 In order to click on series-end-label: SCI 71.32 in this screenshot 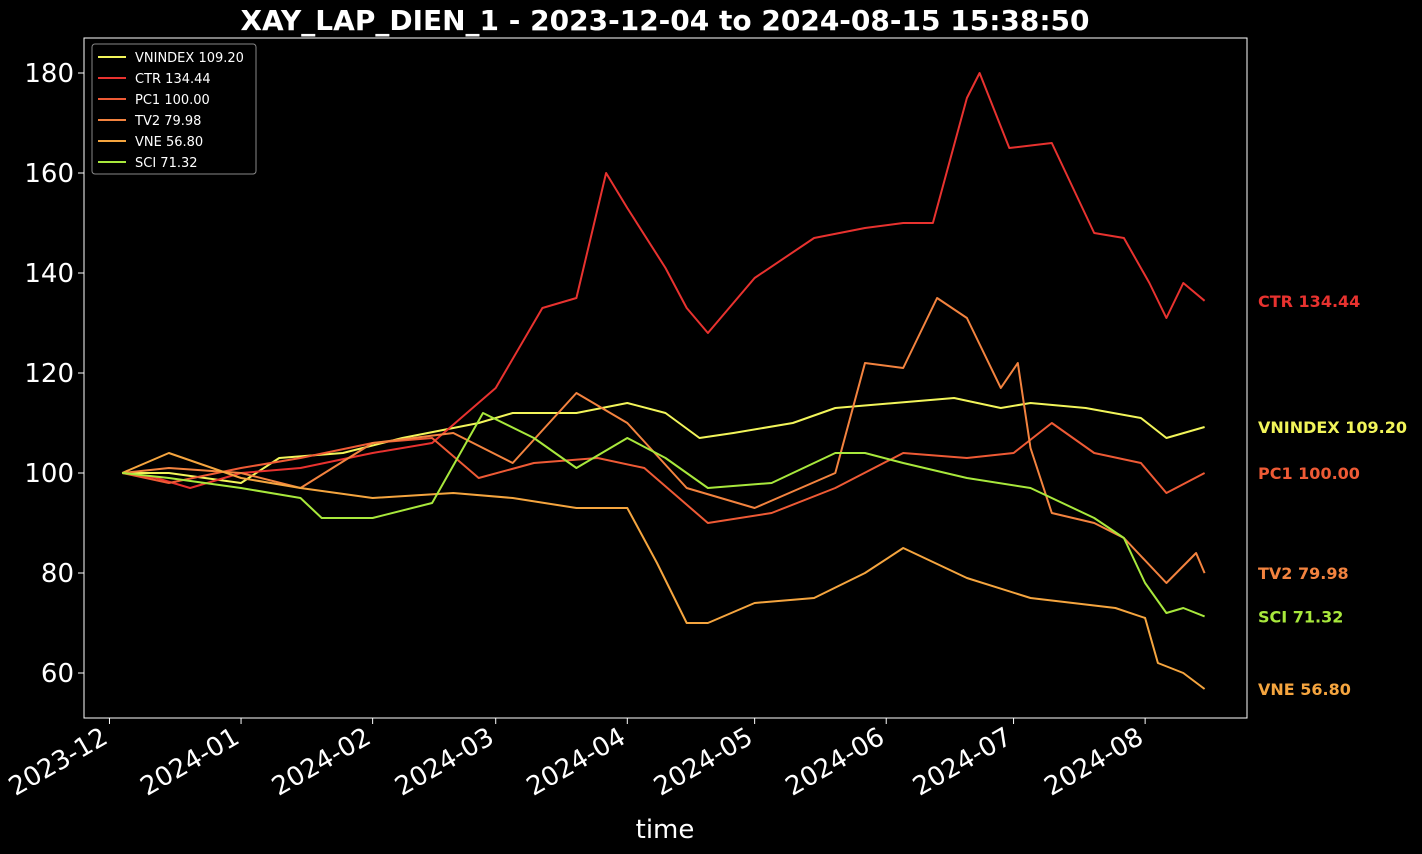, I will do `click(1300, 616)`.